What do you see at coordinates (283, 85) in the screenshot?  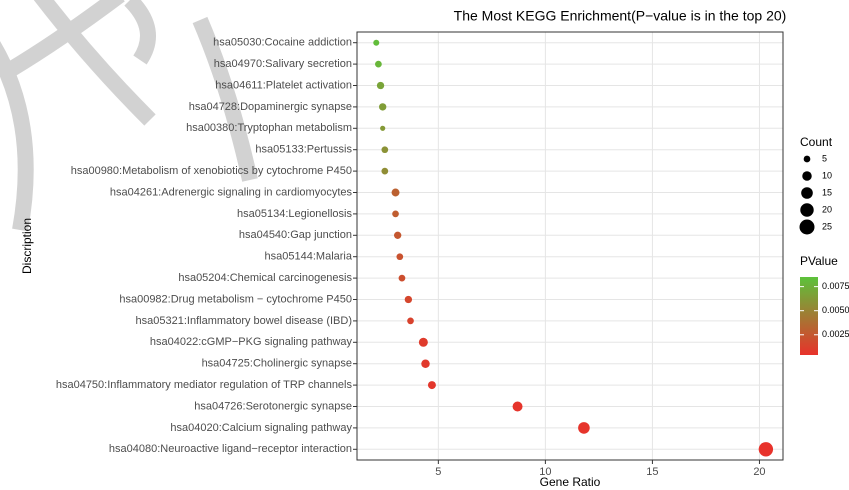 I see `y-tick-label: hsa04611:Platelet activation` at bounding box center [283, 85].